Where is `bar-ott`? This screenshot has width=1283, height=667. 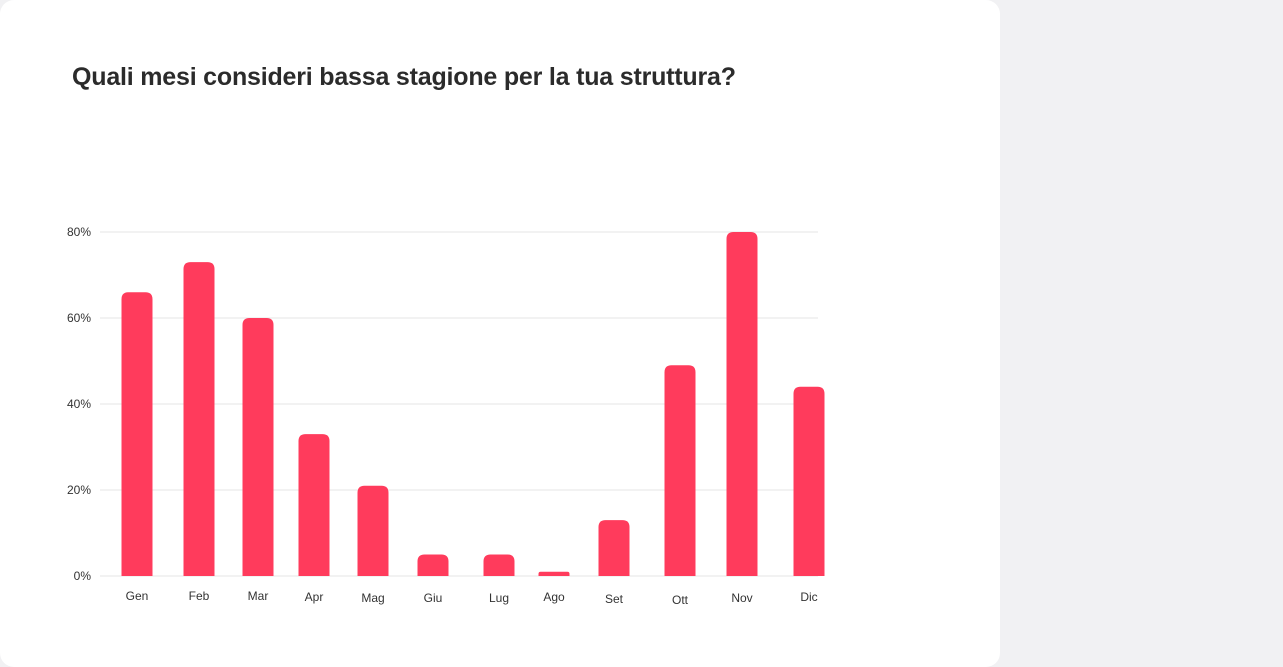 bar-ott is located at coordinates (680, 470).